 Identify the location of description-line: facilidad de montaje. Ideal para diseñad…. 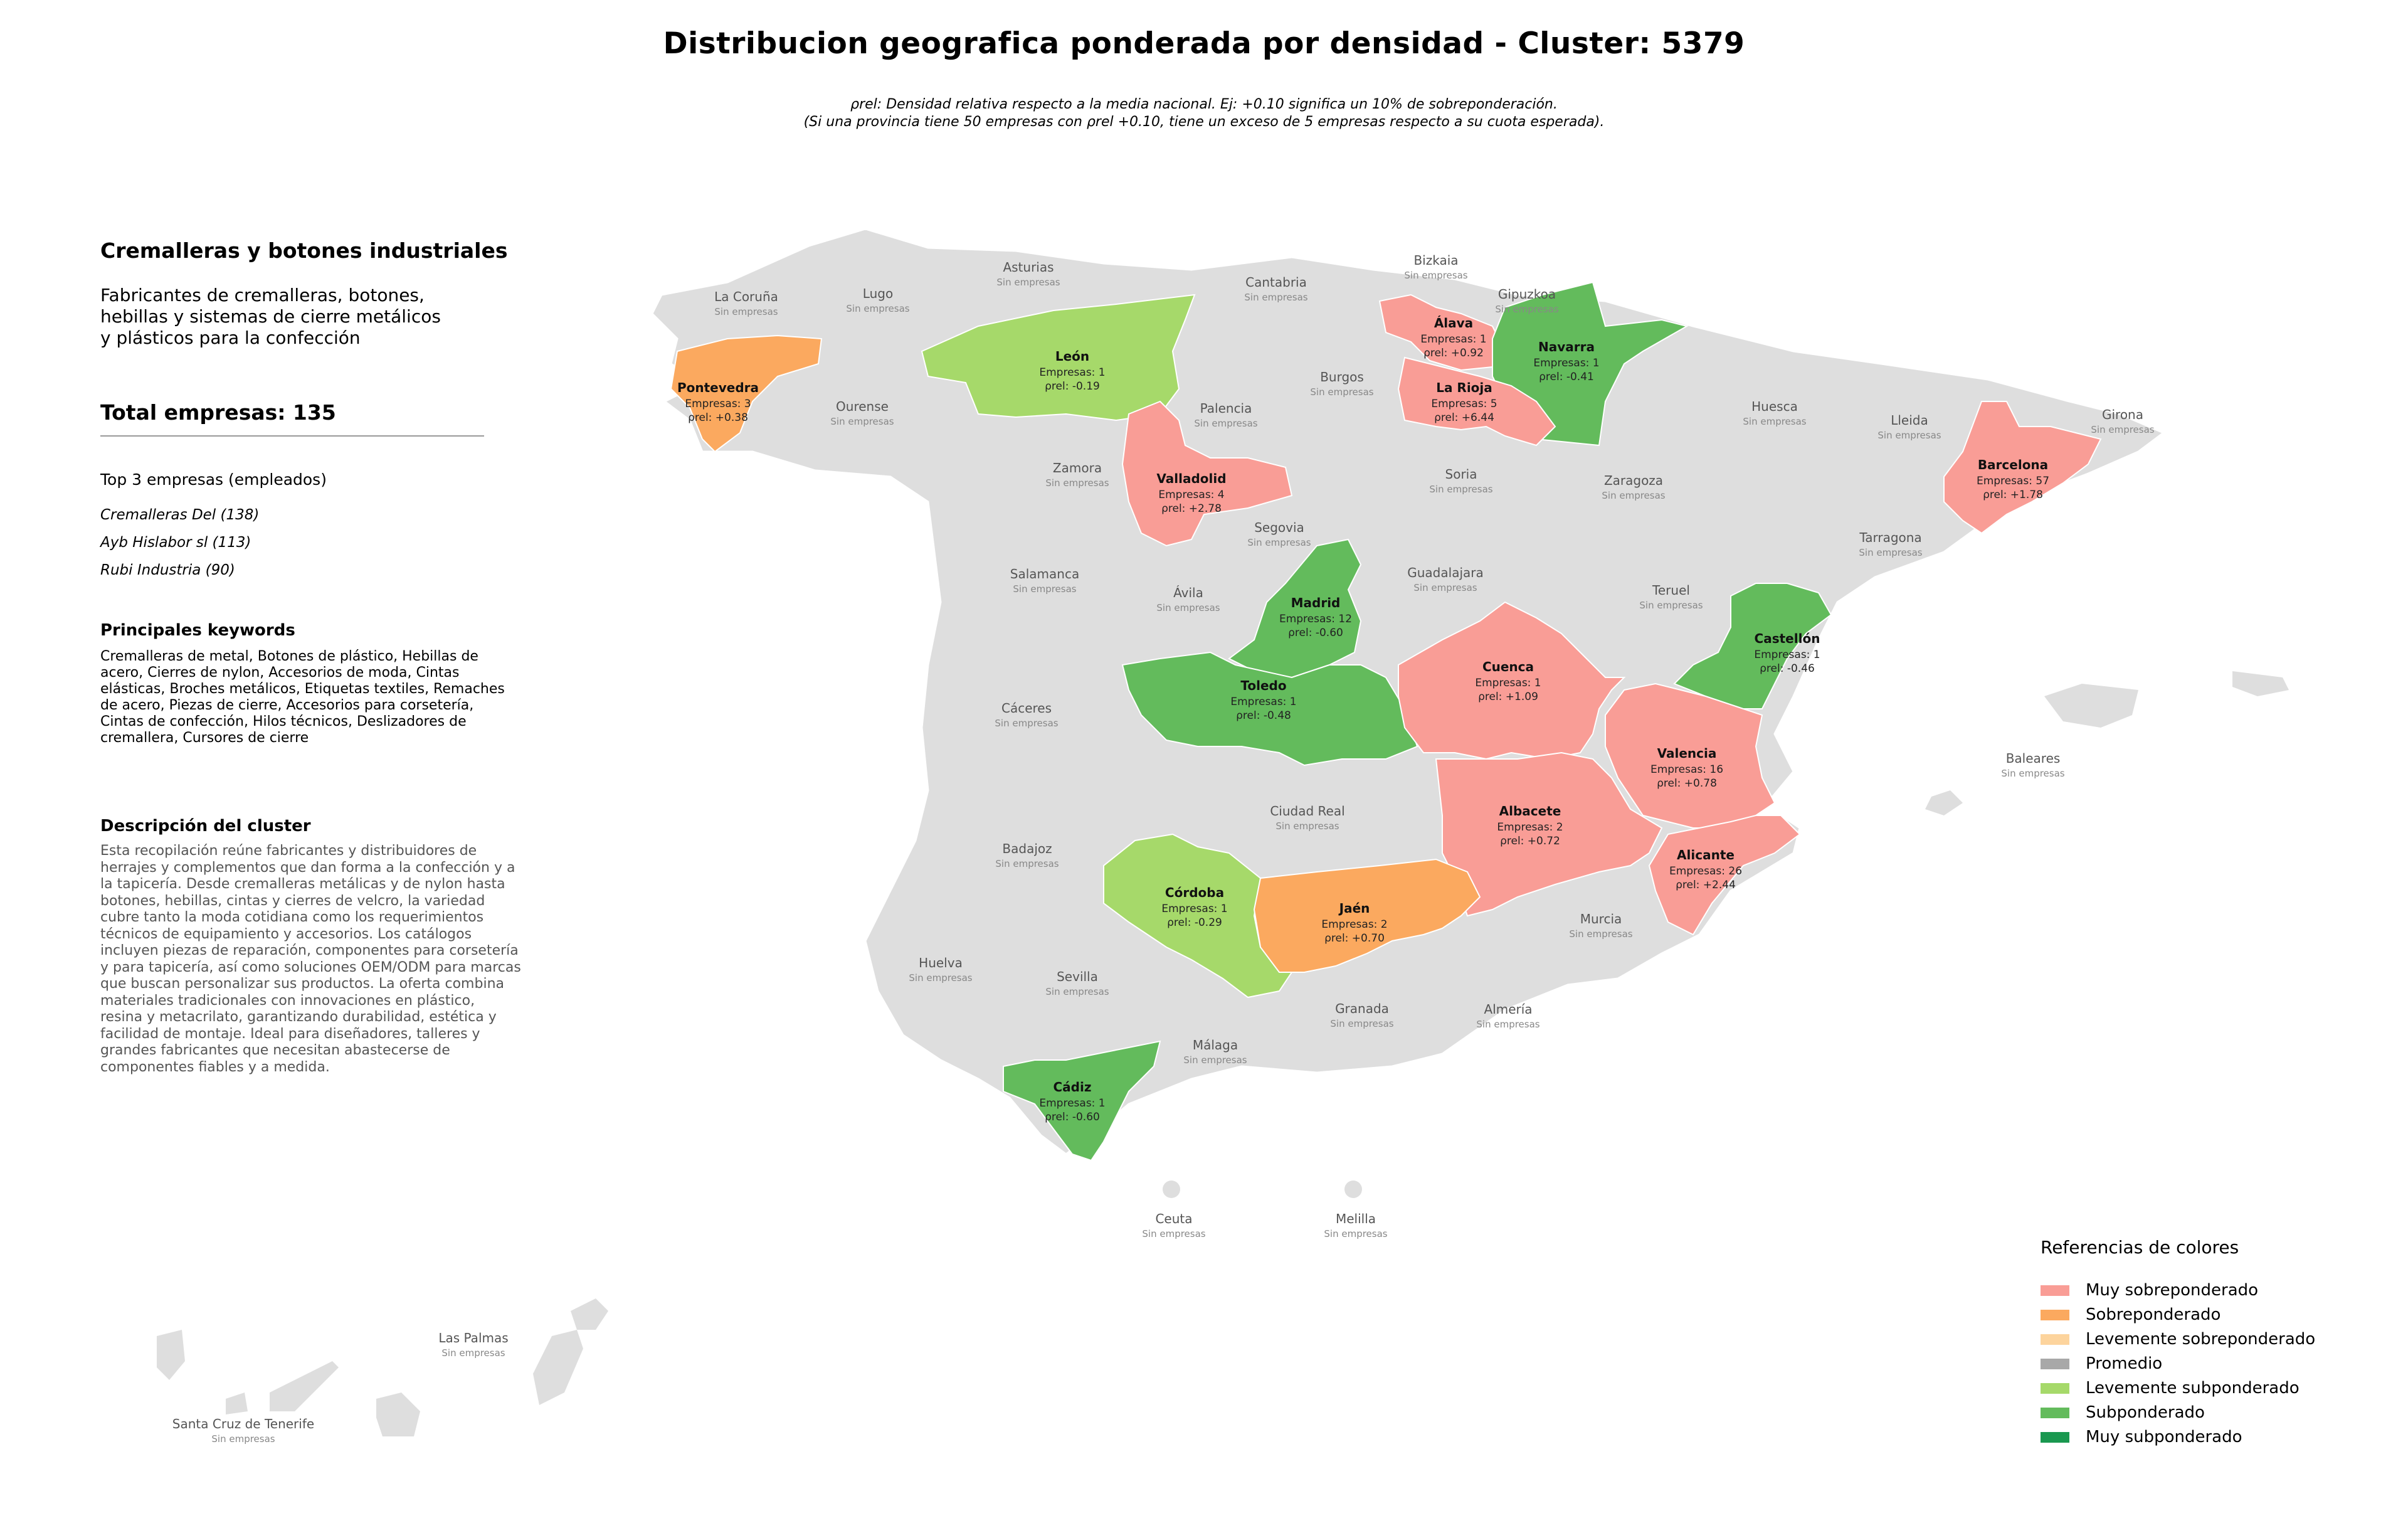
(290, 1034).